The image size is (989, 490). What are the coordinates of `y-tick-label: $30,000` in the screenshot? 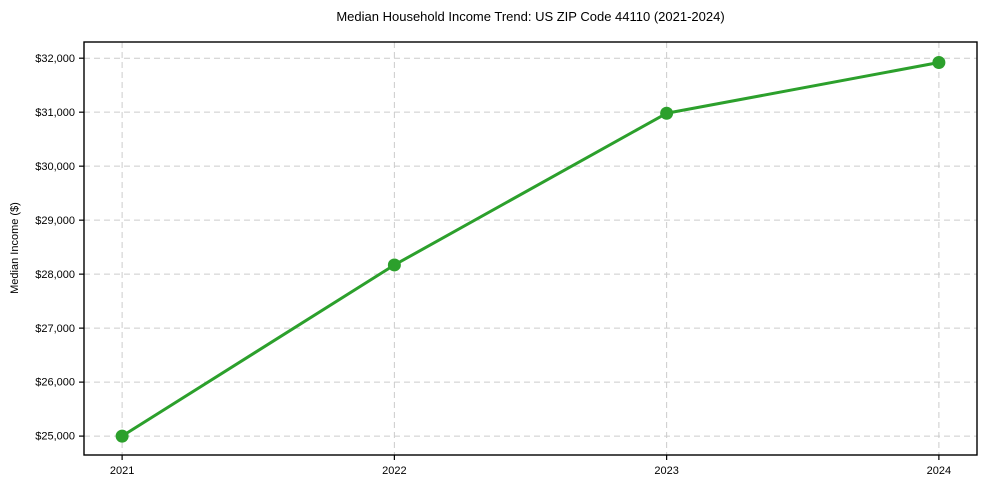 It's located at (55, 167).